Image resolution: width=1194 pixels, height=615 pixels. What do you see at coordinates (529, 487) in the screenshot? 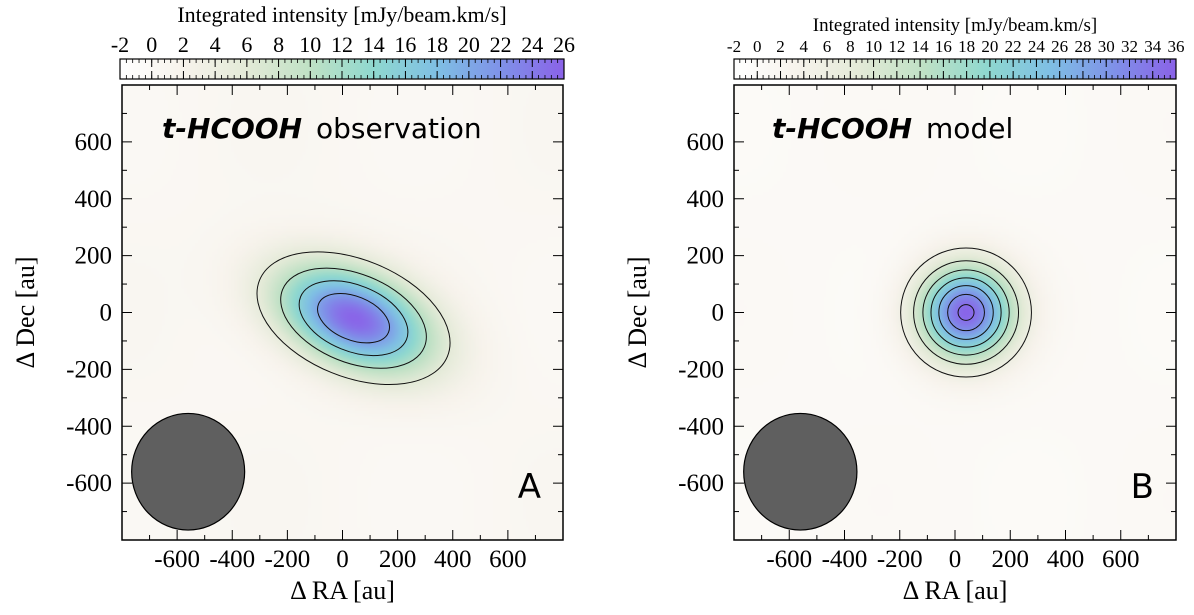
I see `panel-letter: A` at bounding box center [529, 487].